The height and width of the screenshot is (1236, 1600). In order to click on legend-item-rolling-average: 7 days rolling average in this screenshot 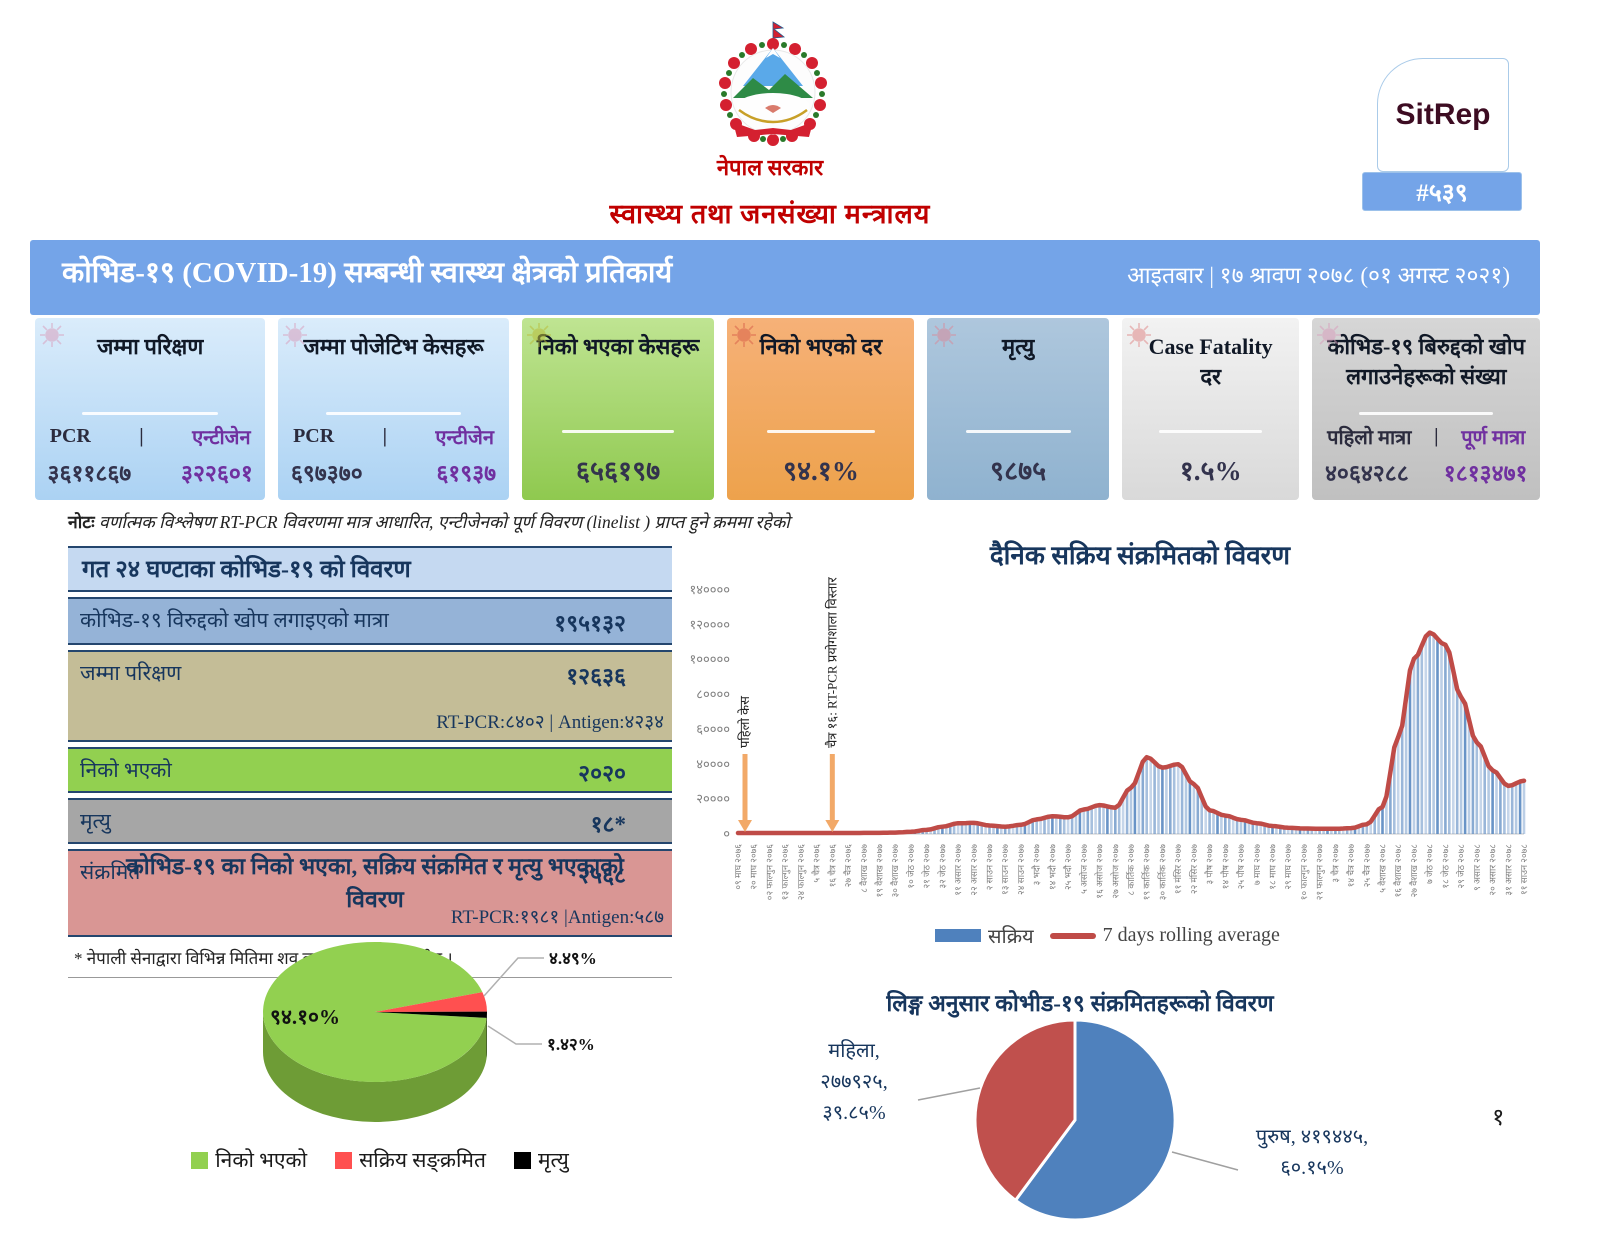, I will do `click(1164, 935)`.